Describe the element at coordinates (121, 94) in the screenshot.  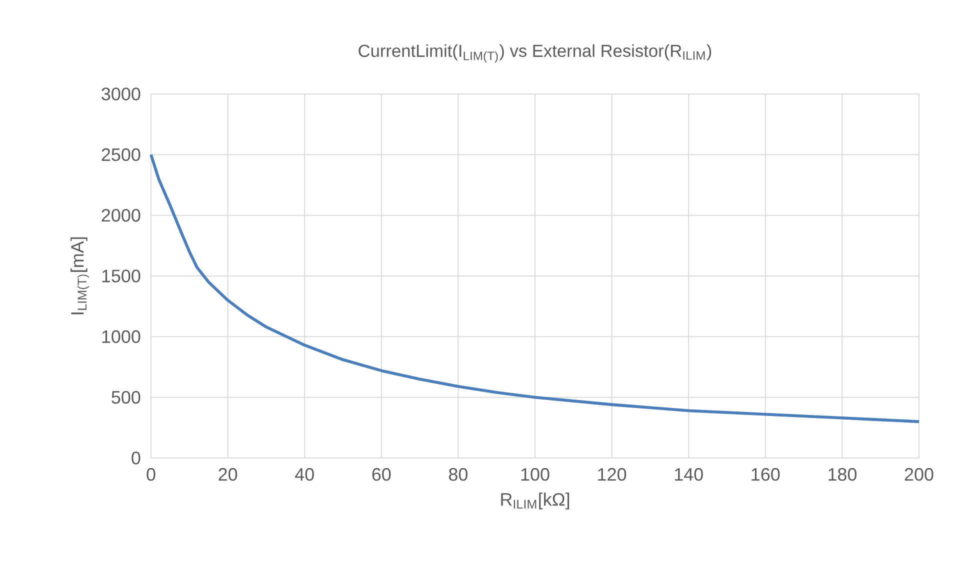
I see `y-tick-label: 3000` at that location.